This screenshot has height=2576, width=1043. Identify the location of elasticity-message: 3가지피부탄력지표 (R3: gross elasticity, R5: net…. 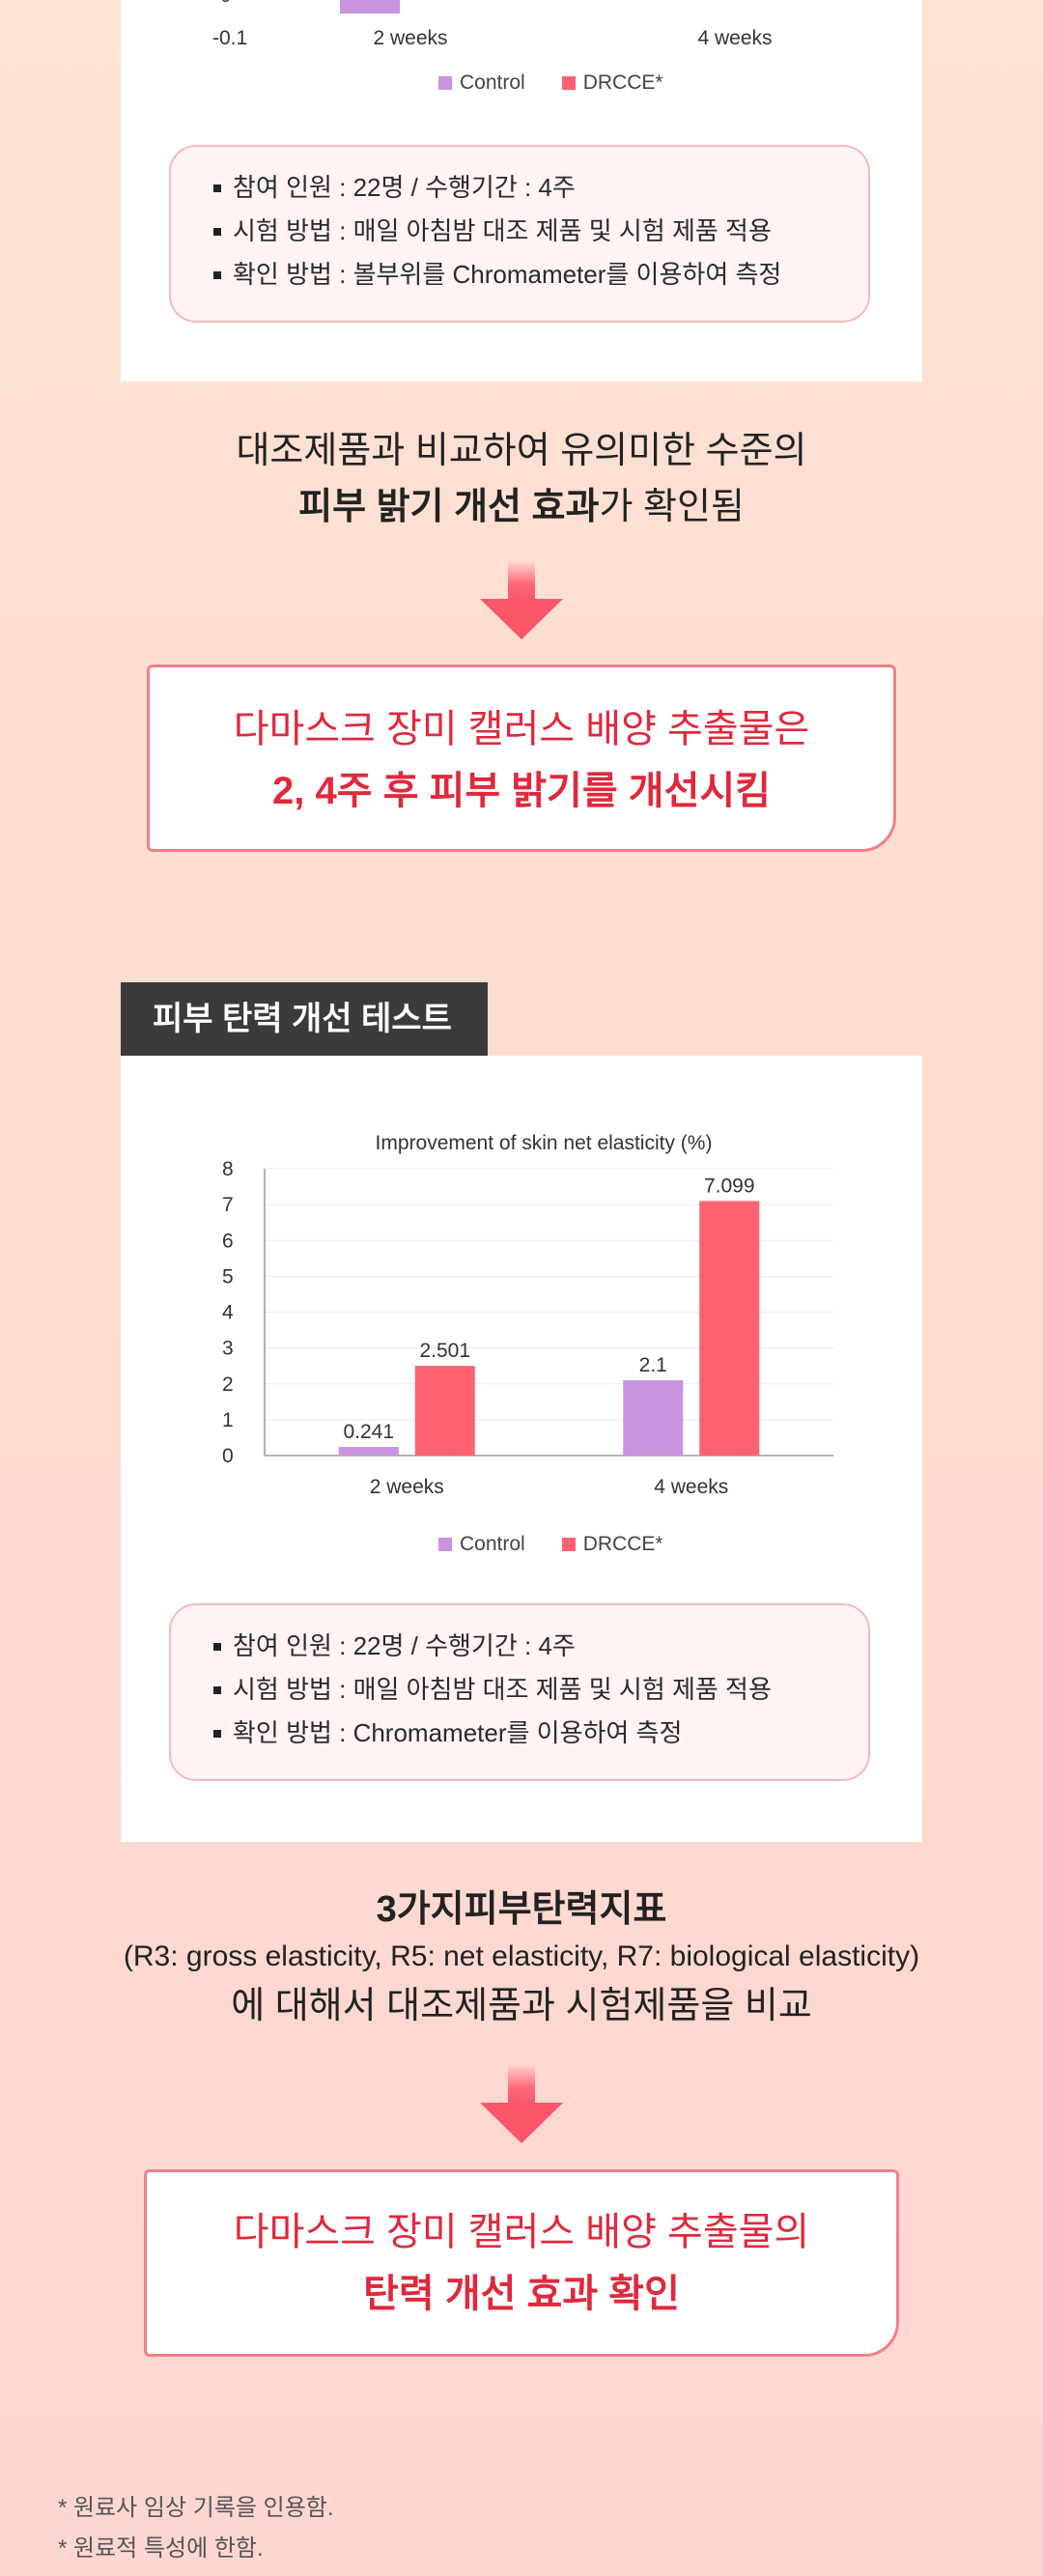
(521, 1958).